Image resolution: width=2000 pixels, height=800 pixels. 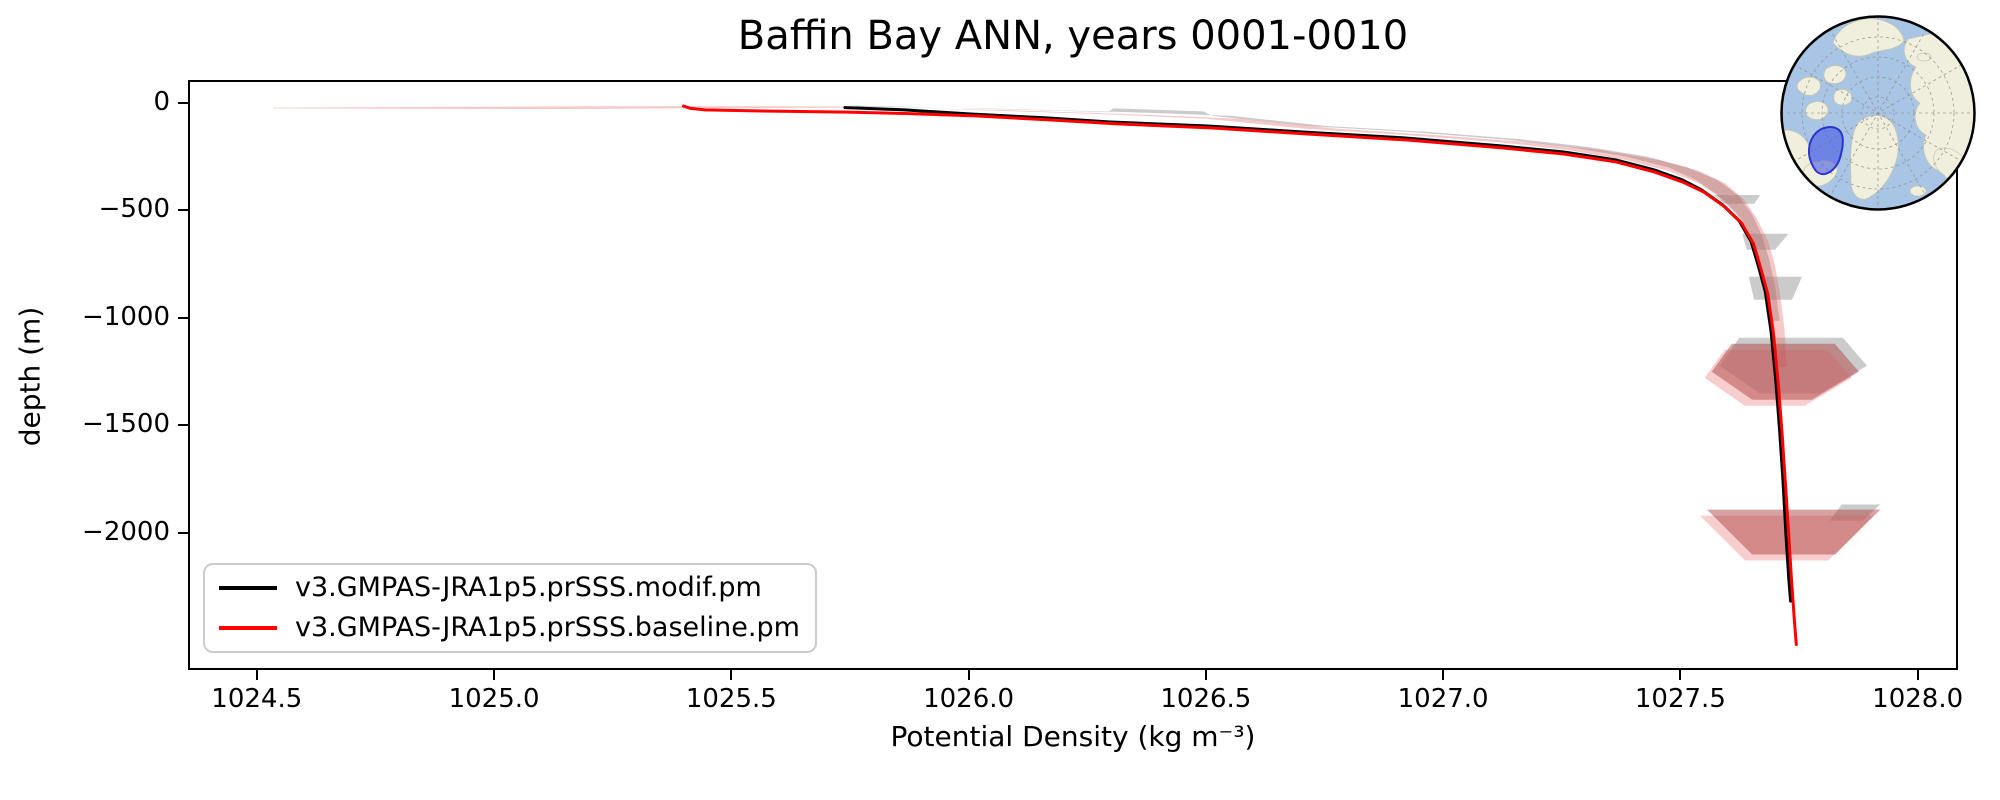 I want to click on map-land-canada, so click(x=1796, y=164).